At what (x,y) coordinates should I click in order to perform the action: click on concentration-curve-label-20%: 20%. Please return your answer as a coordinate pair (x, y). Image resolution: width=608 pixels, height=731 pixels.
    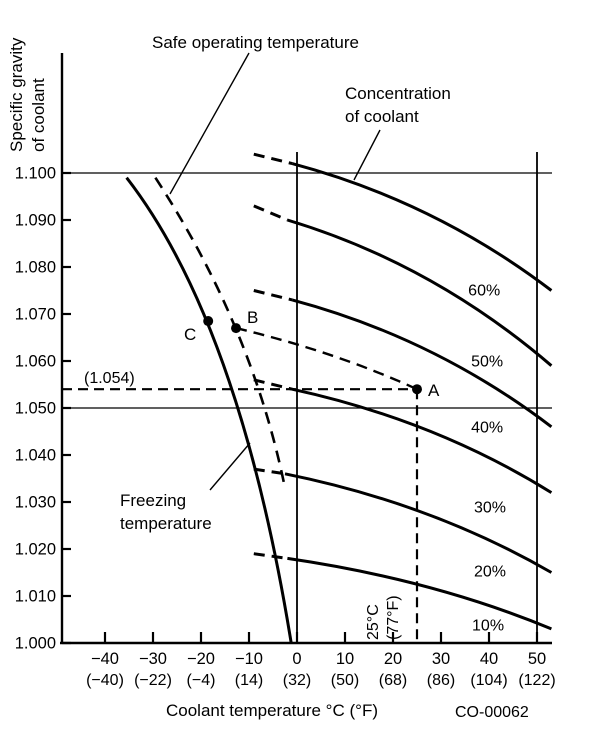
    Looking at the image, I should click on (490, 572).